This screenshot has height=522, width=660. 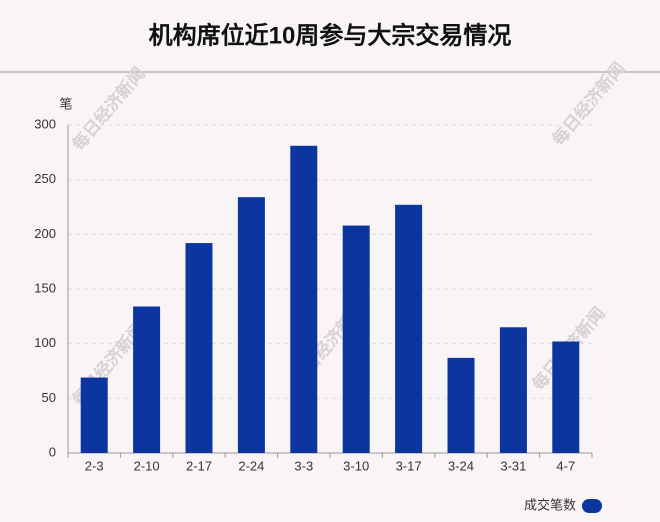 I want to click on y-tick-label: 50, so click(x=49, y=397).